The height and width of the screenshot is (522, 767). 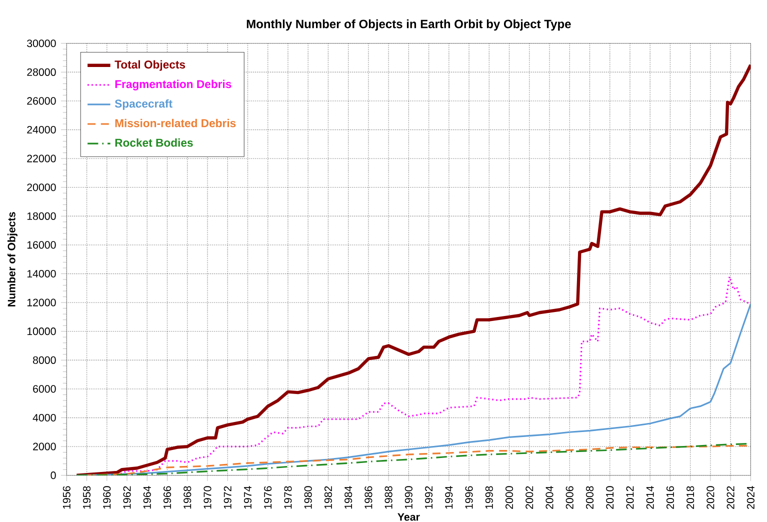 What do you see at coordinates (288, 497) in the screenshot?
I see `x-tick-label: 1978` at bounding box center [288, 497].